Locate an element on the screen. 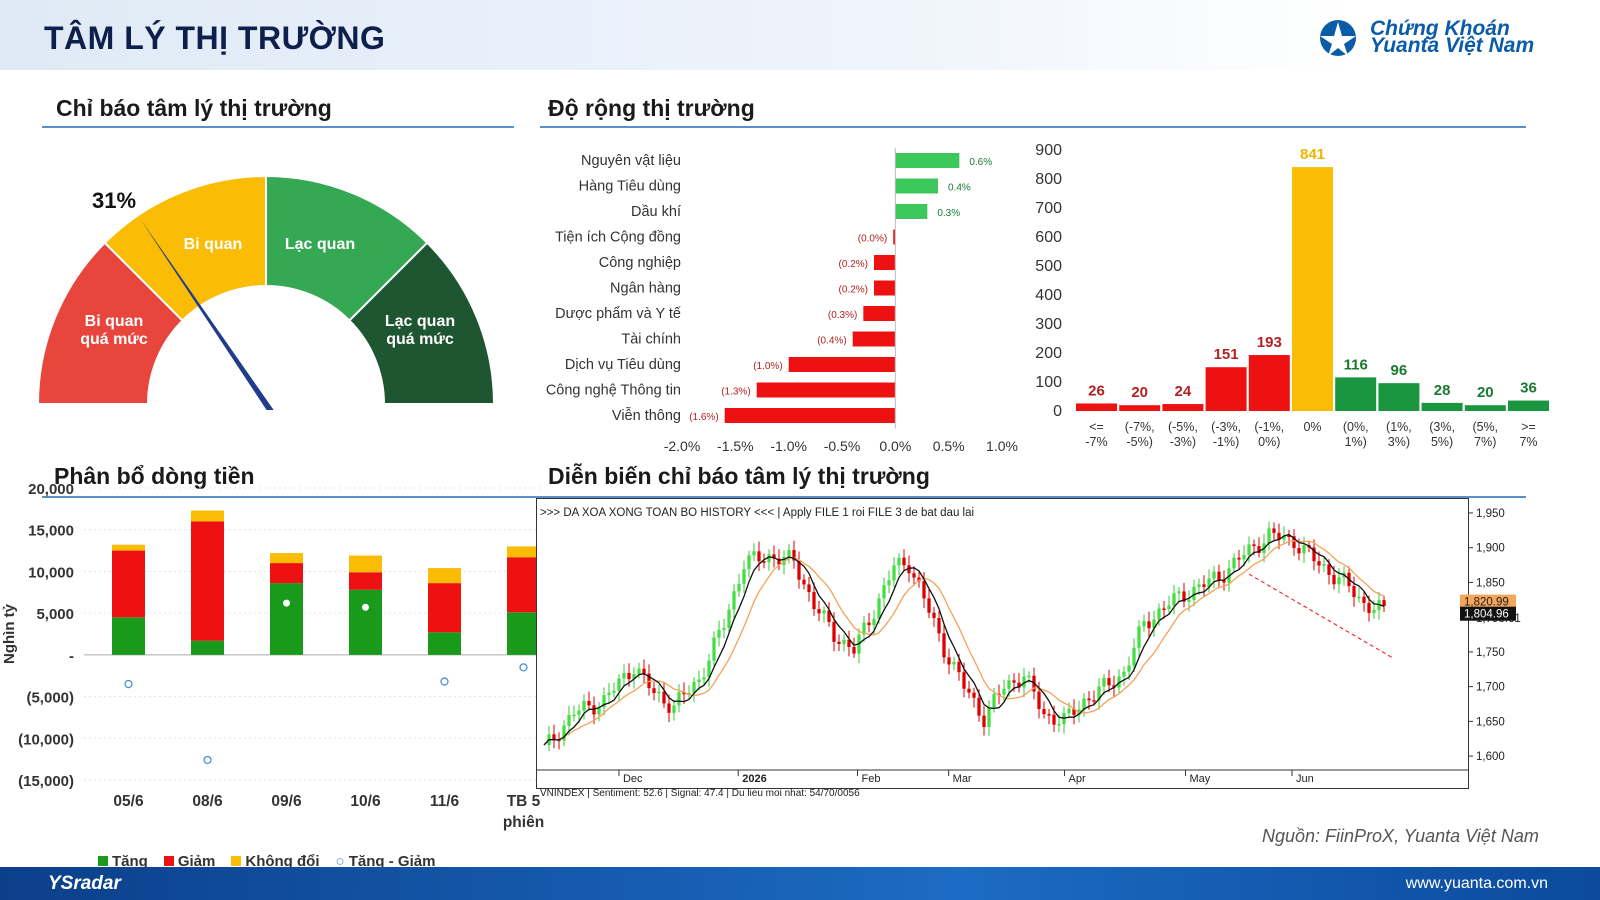 This screenshot has height=900, width=1600. breadth-x-tick: (0%, is located at coordinates (1356, 427).